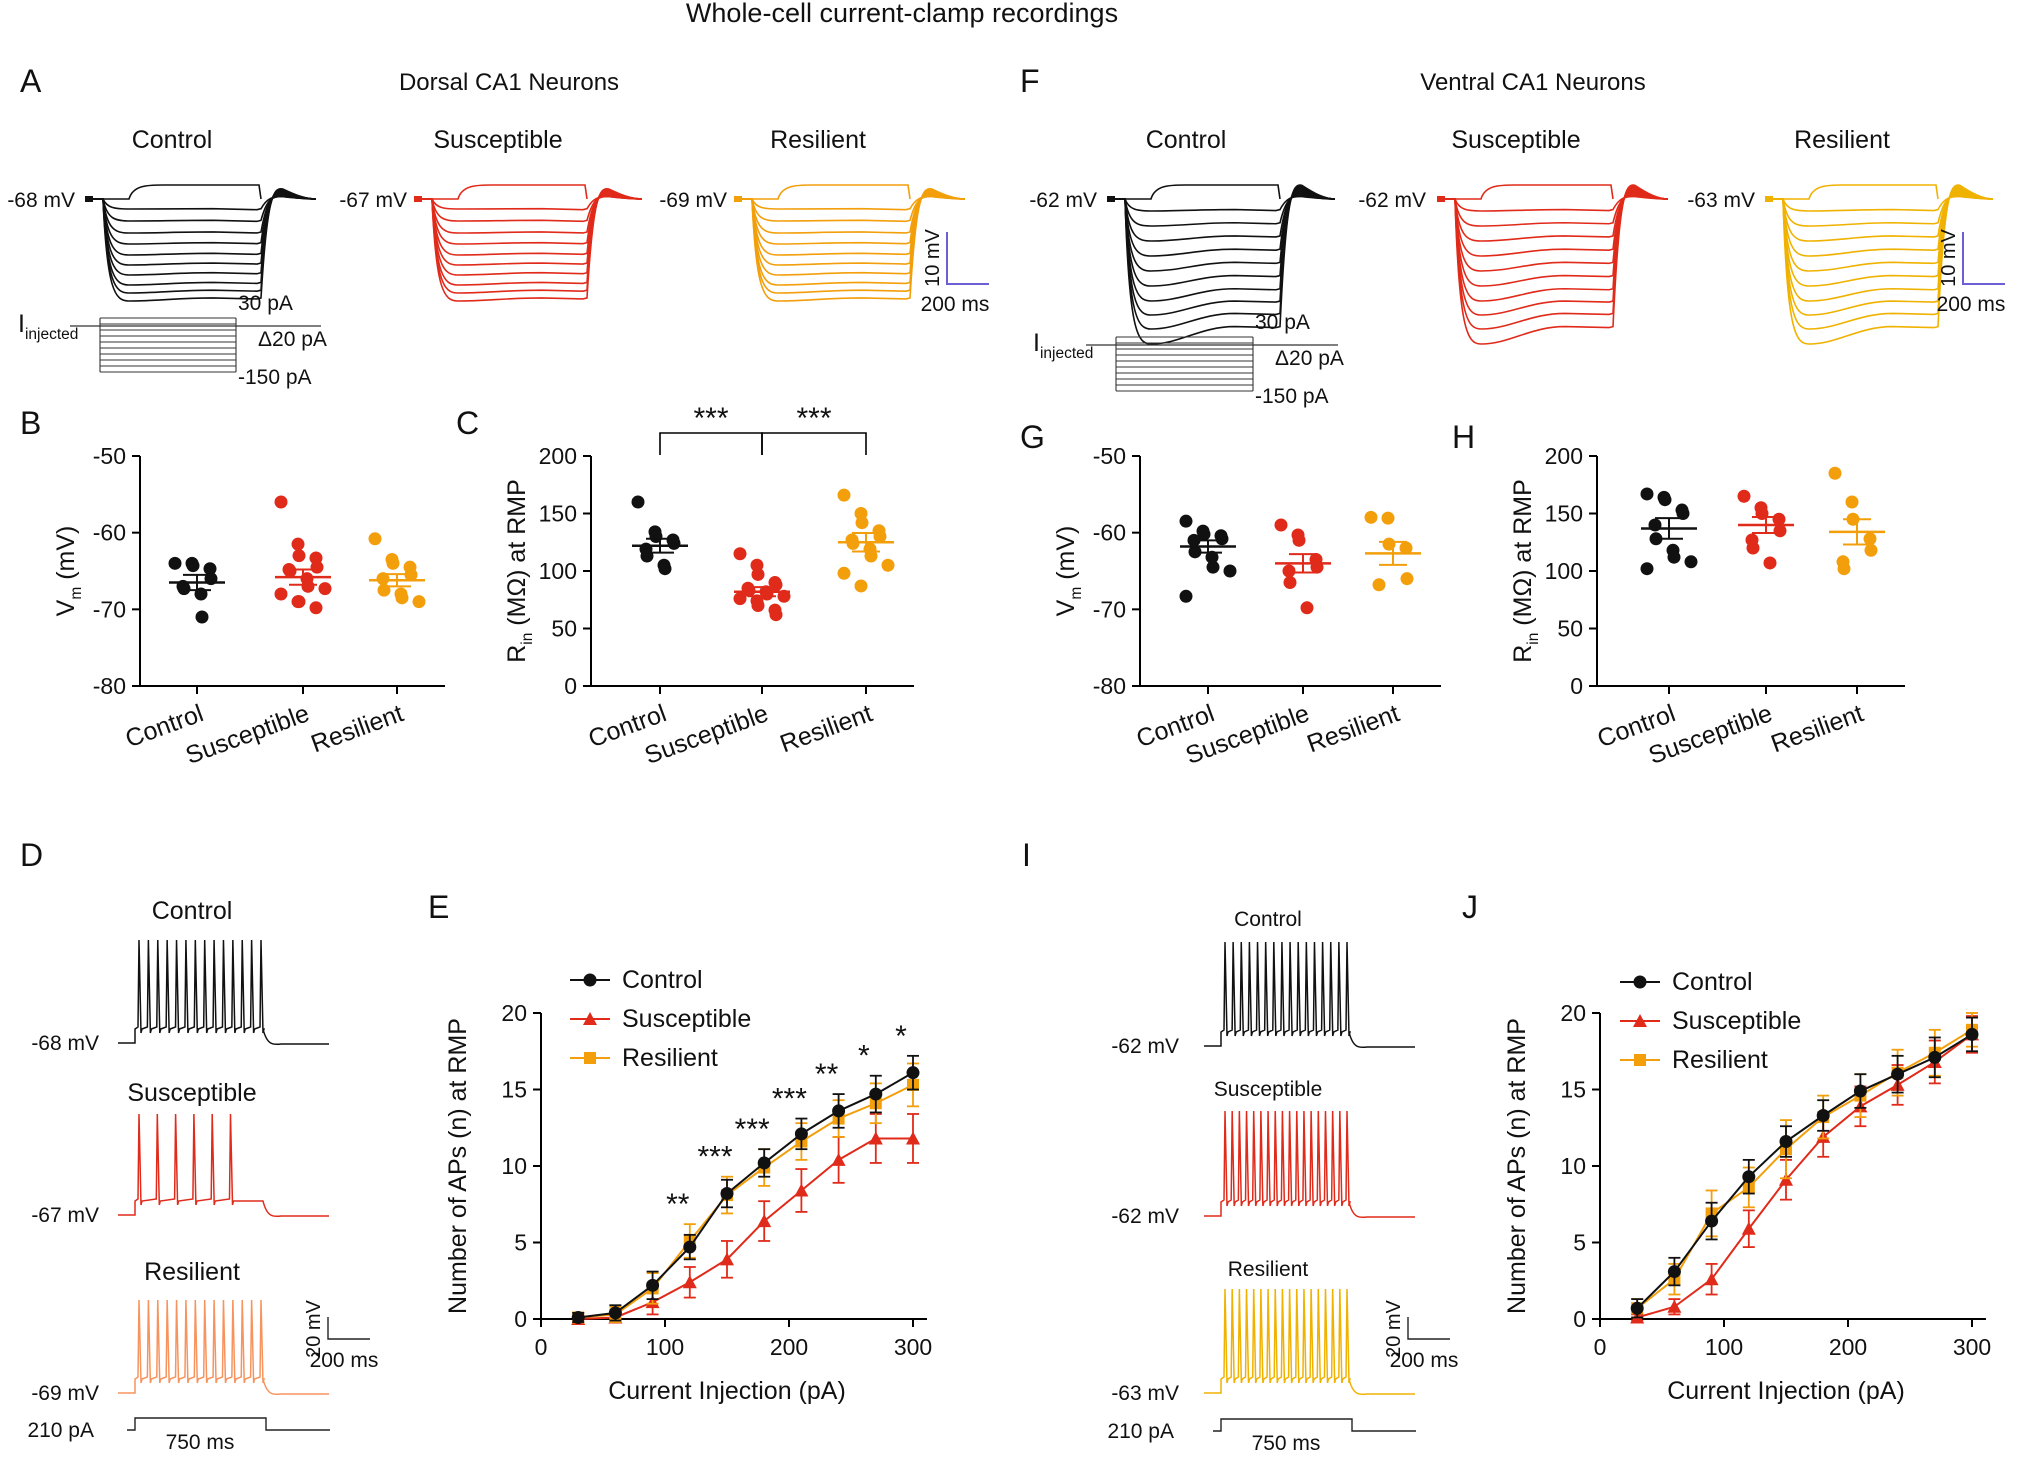 This screenshot has width=2021, height=1457. I want to click on x-tick-label-E: 100, so click(665, 1347).